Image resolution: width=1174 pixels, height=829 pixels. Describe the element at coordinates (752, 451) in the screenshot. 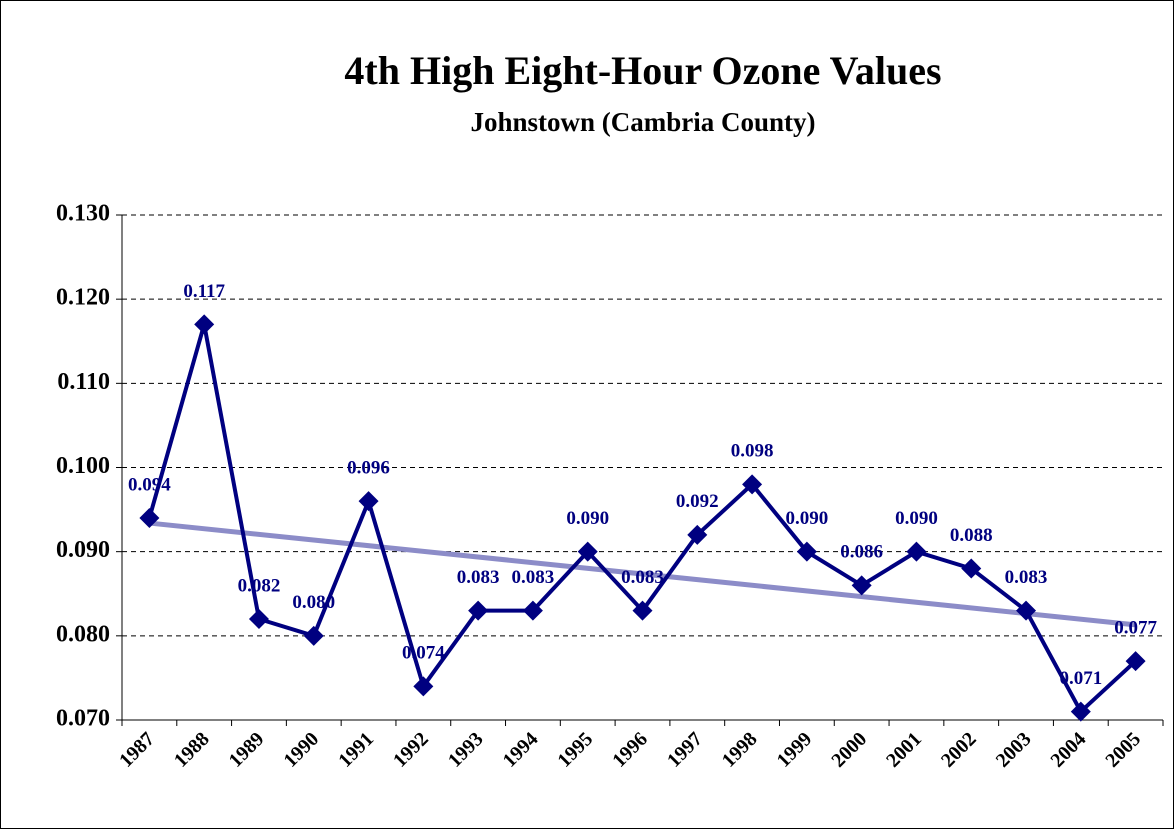

I see `data-label: 0.098` at that location.